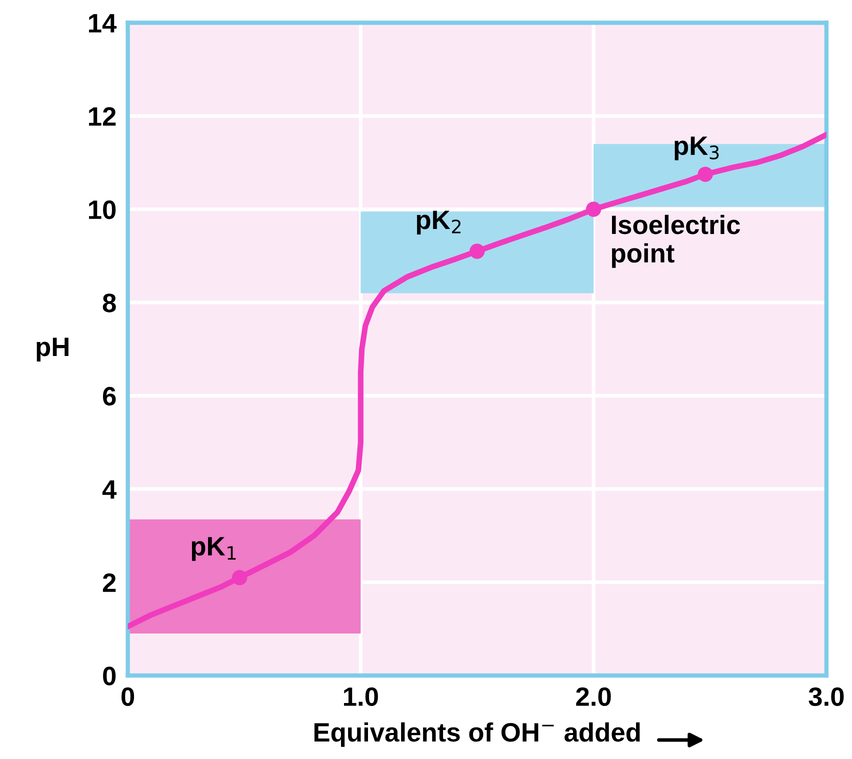 Image resolution: width=852 pixels, height=759 pixels. What do you see at coordinates (438, 222) in the screenshot?
I see `annotation: pK$_{2}$` at bounding box center [438, 222].